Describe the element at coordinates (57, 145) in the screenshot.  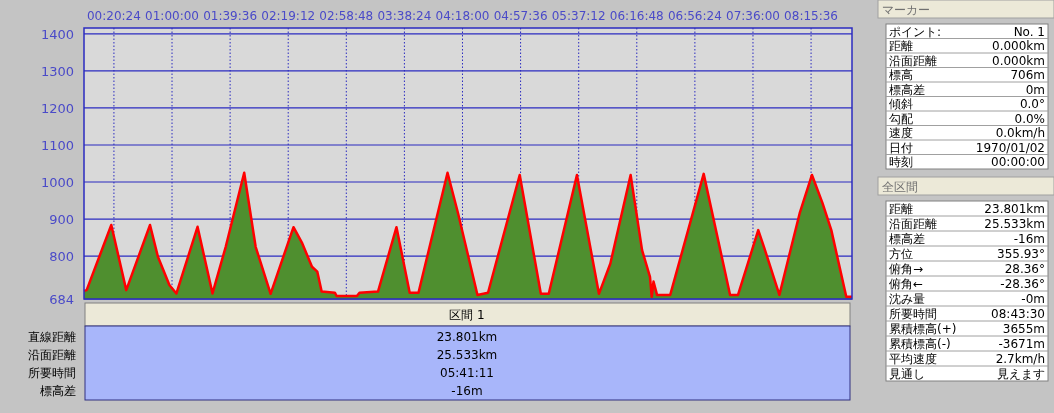
I see `y-tick-label: 1100` at that location.